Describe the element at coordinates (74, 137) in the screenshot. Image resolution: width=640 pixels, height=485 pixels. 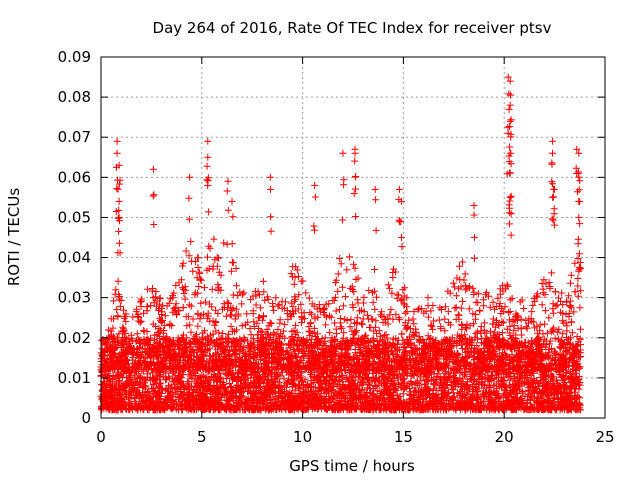
I see `y-tick-label: 0.07` at that location.